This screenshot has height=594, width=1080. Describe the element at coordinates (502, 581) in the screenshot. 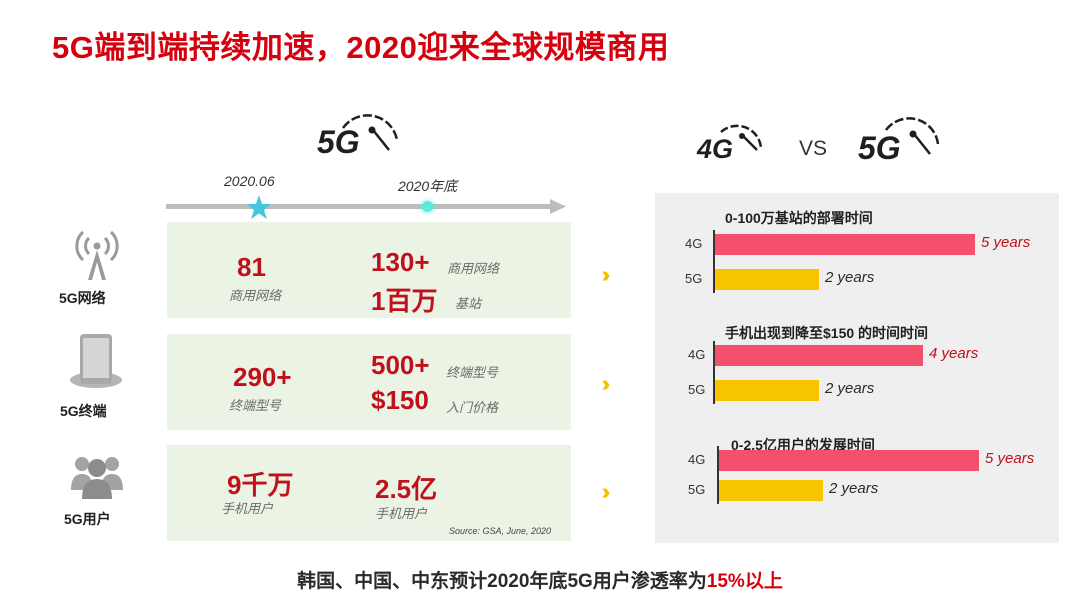

I see `bottom-text: 韩国、中国、中东预计2020年底5G用户渗透率为` at that location.